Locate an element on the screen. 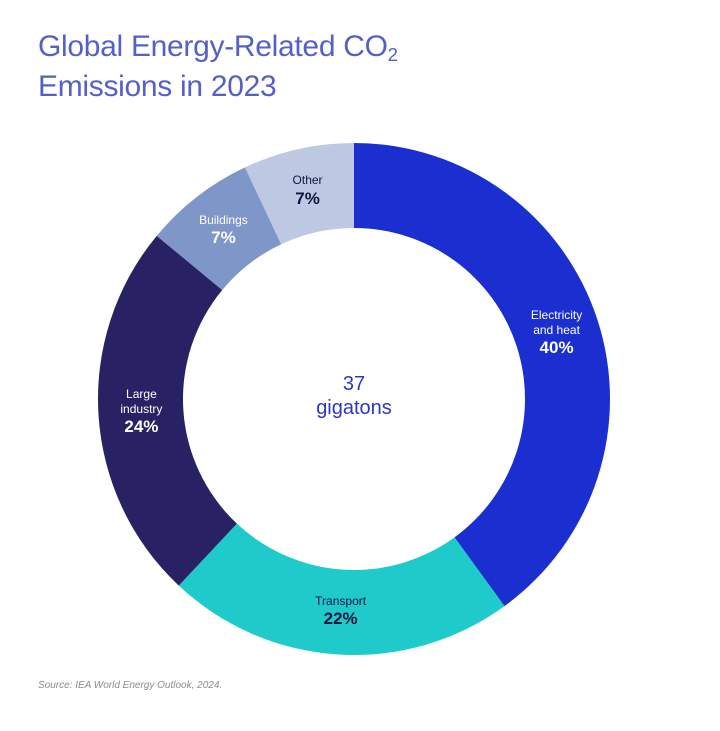  donut-segment-other is located at coordinates (299, 194).